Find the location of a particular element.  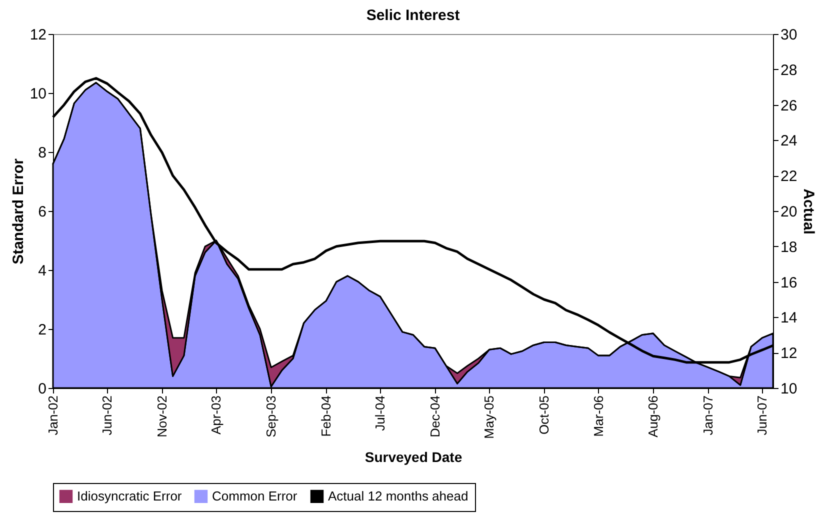

x-tick-label: Mar-06 is located at coordinates (598, 416).